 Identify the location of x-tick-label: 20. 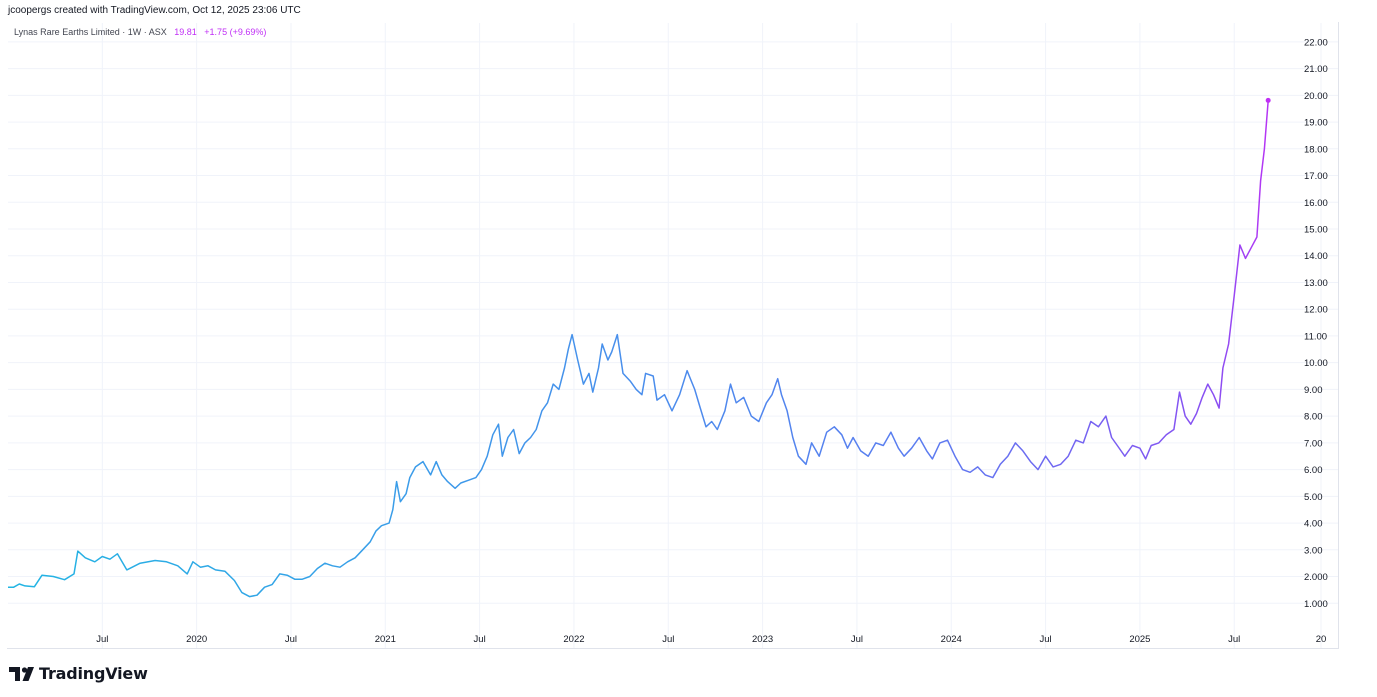
(1321, 639).